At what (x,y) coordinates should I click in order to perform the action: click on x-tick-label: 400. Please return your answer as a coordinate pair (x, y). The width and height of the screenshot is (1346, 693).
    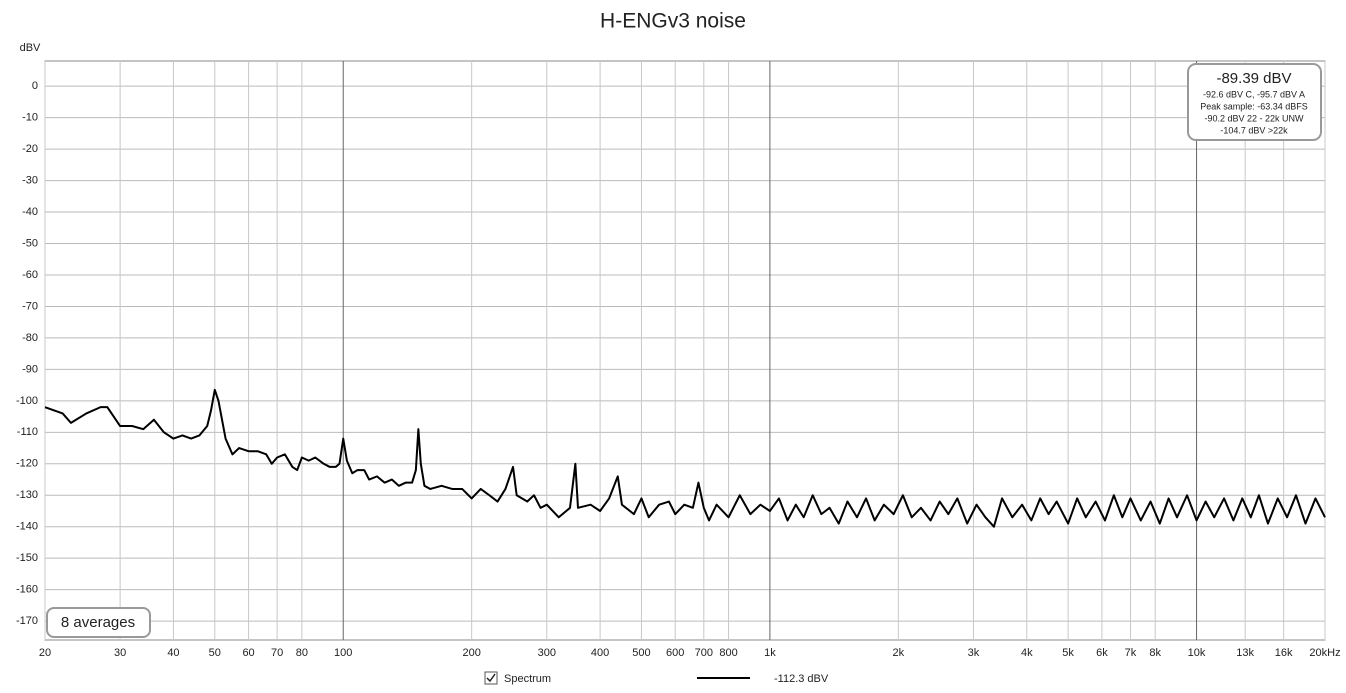
    Looking at the image, I should click on (600, 653).